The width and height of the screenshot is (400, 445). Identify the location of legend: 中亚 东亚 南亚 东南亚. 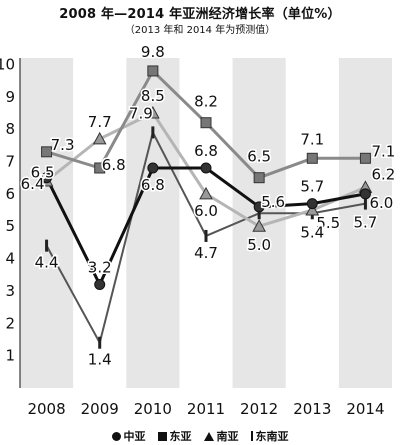
(200, 436).